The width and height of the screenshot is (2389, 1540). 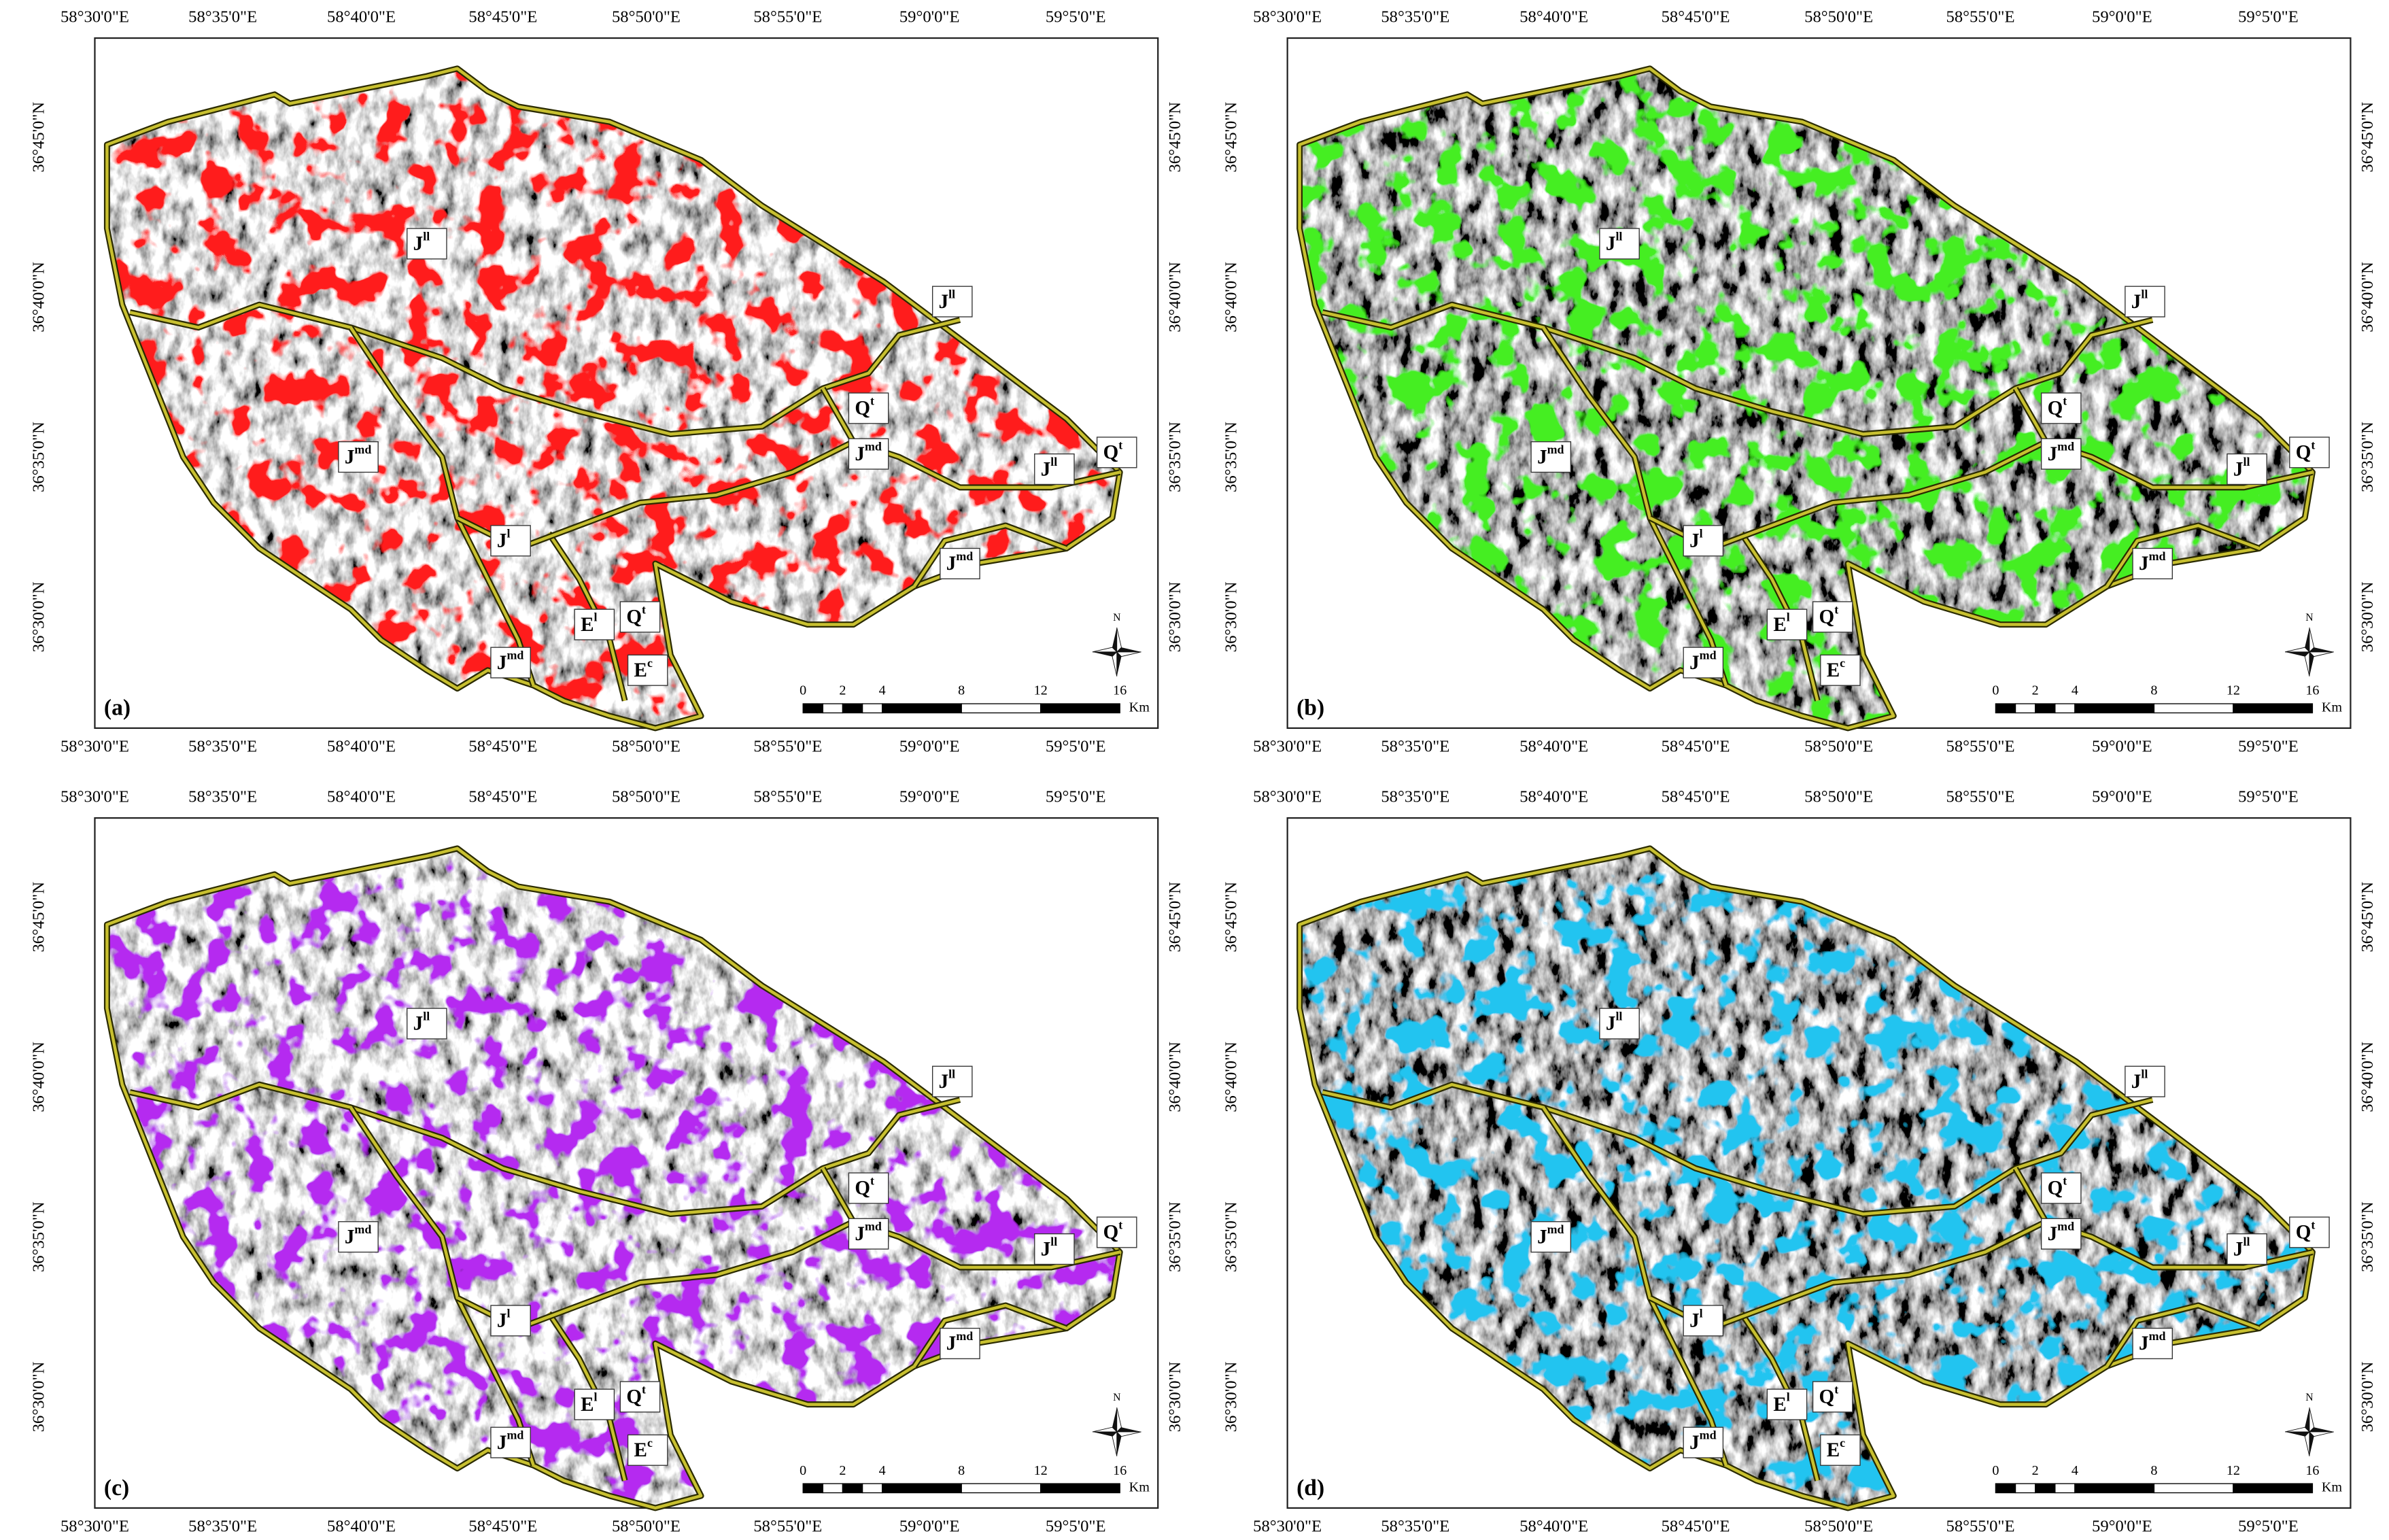 What do you see at coordinates (2367, 917) in the screenshot?
I see `latitude-label: 36°45'0"N` at bounding box center [2367, 917].